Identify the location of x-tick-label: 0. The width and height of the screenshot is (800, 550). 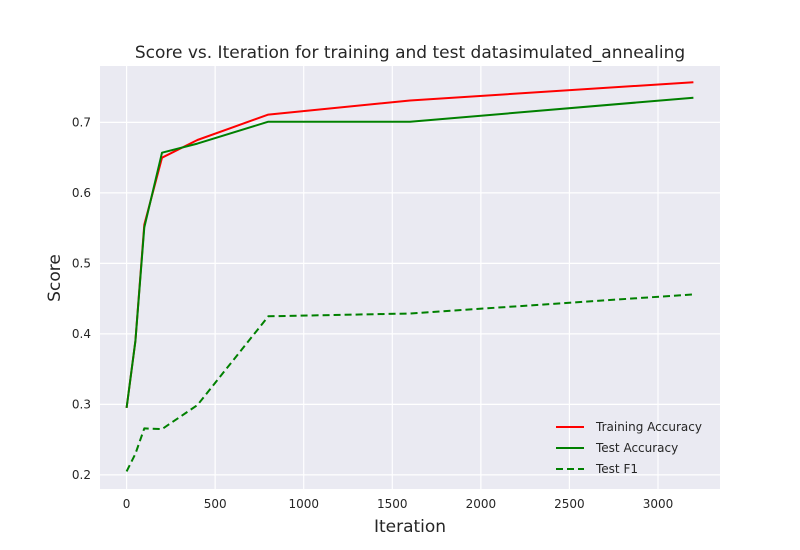
(127, 504).